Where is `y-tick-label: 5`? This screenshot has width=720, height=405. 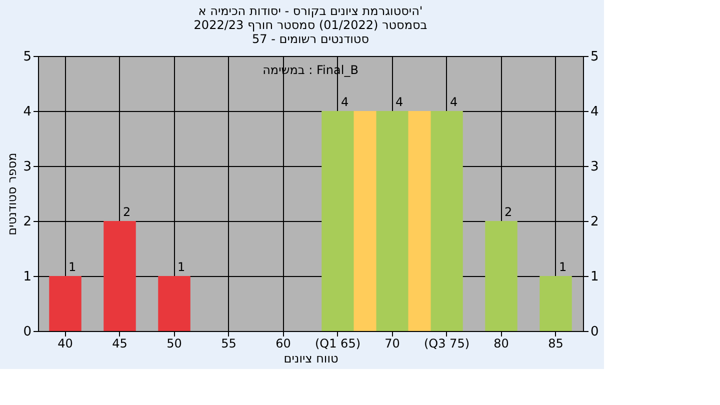 y-tick-label: 5 is located at coordinates (27, 57).